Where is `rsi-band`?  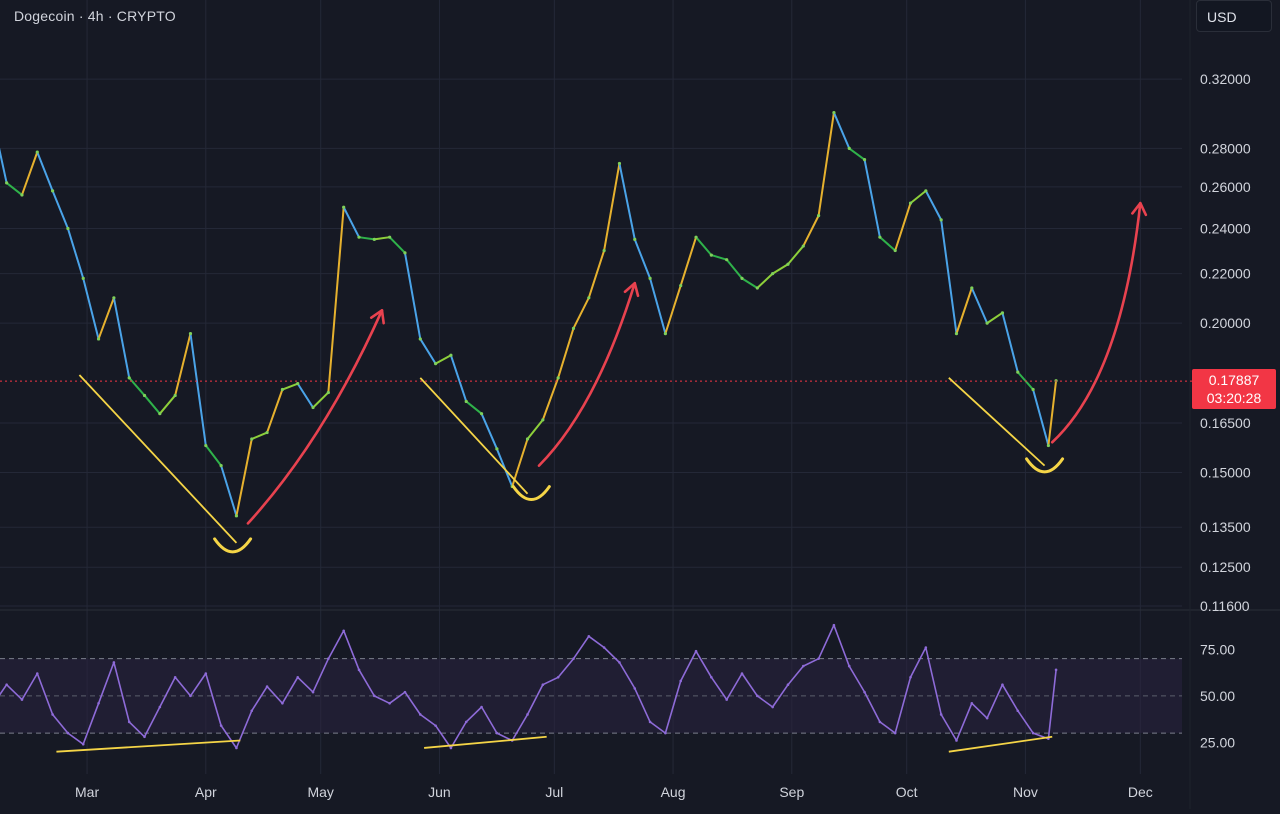 rsi-band is located at coordinates (591, 696).